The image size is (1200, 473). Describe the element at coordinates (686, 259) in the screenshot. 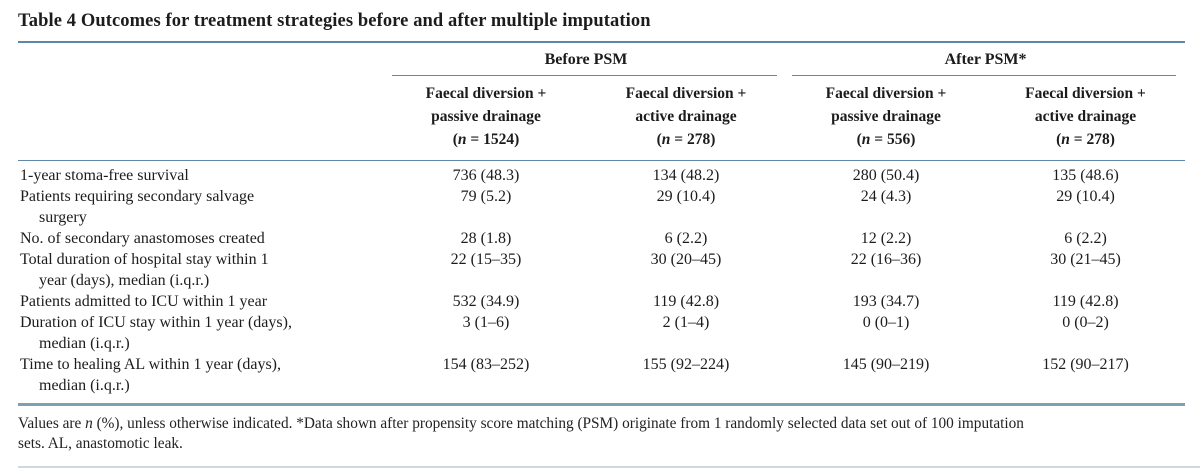

I see `cell-value: 30 (20–45)` at that location.